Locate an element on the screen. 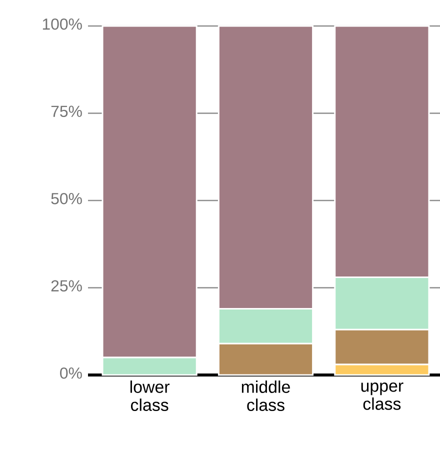 The width and height of the screenshot is (440, 454). y-tick-label: 50% is located at coordinates (66, 198).